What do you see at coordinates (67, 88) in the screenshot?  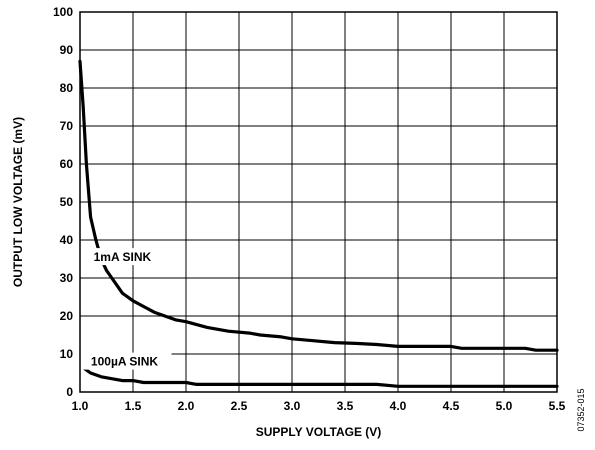 I see `y-tick-label: 80` at bounding box center [67, 88].